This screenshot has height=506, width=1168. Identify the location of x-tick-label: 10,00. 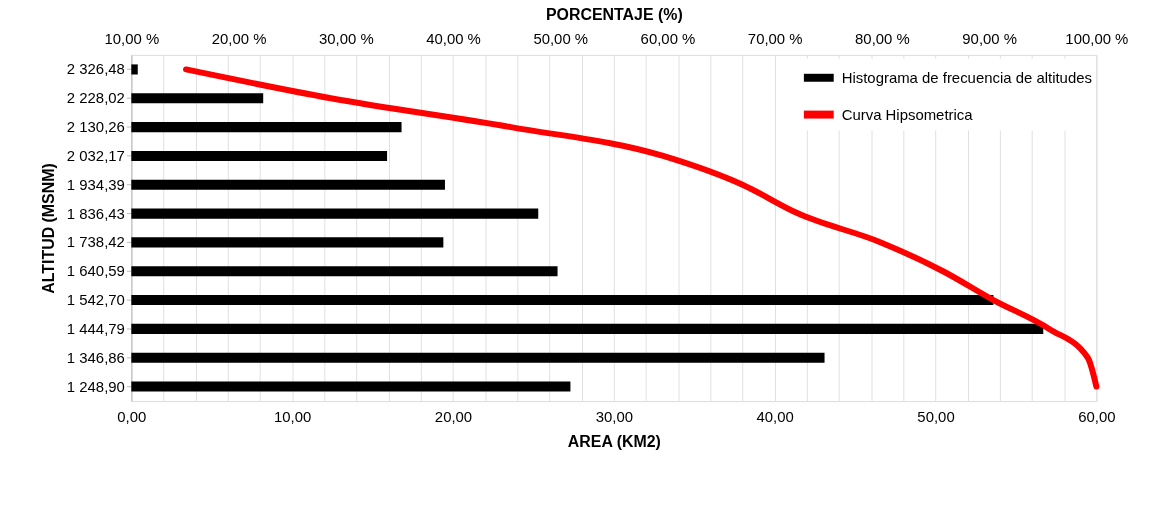
(293, 416).